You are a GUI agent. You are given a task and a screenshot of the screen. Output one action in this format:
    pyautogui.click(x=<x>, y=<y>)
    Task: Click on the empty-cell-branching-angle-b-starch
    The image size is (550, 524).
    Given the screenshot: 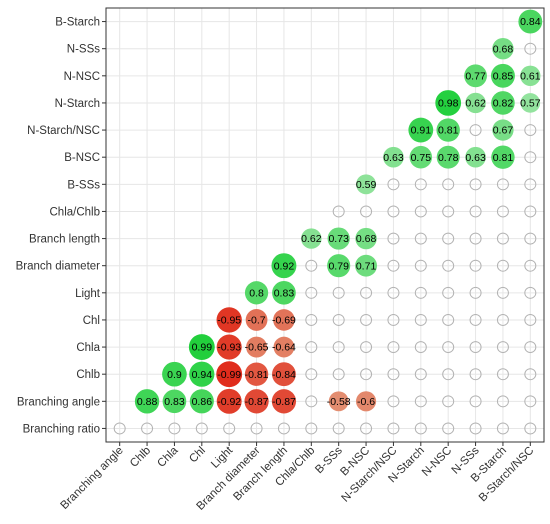 What is the action you would take?
    pyautogui.click(x=502, y=401)
    